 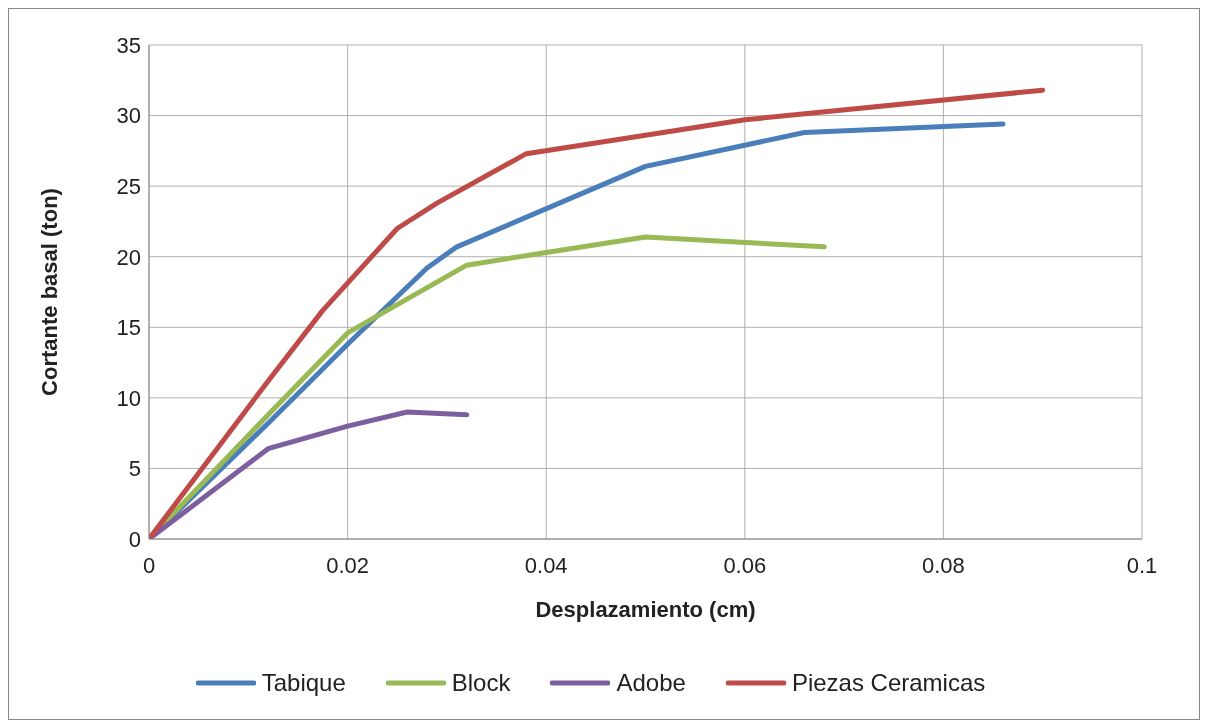 I want to click on y-tick-label: 30, so click(x=128, y=116).